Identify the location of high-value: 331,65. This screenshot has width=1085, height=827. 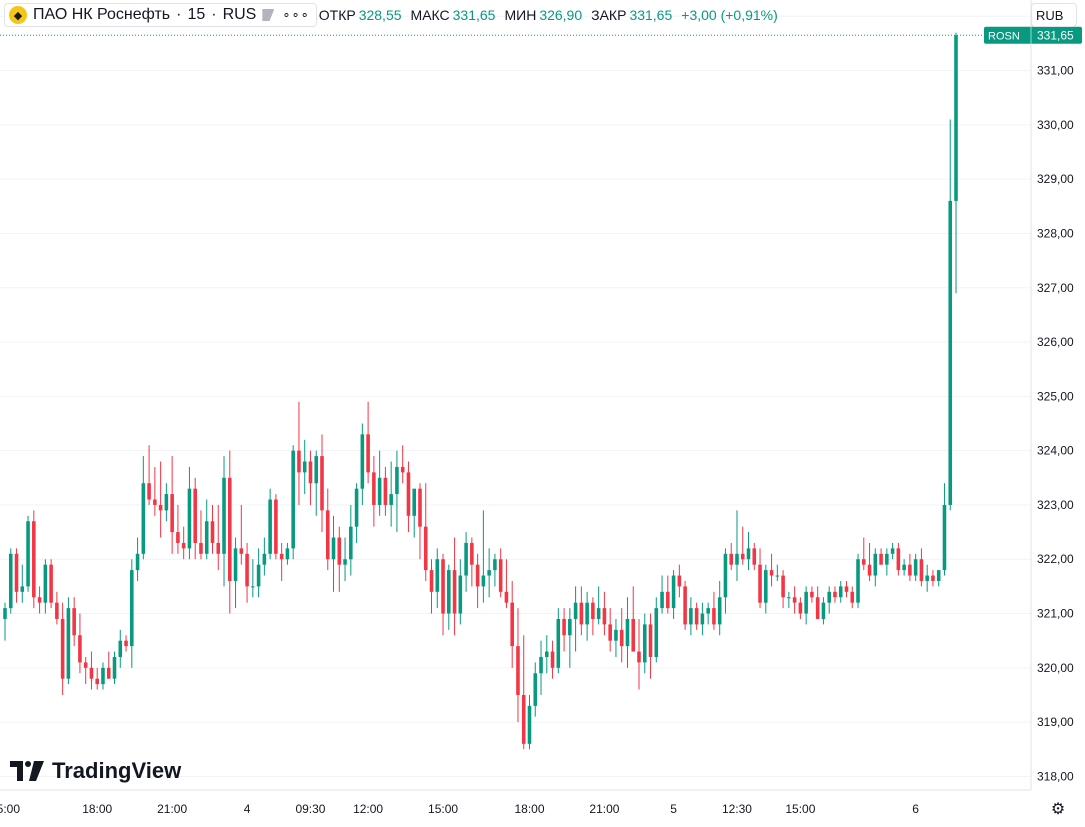
(474, 15).